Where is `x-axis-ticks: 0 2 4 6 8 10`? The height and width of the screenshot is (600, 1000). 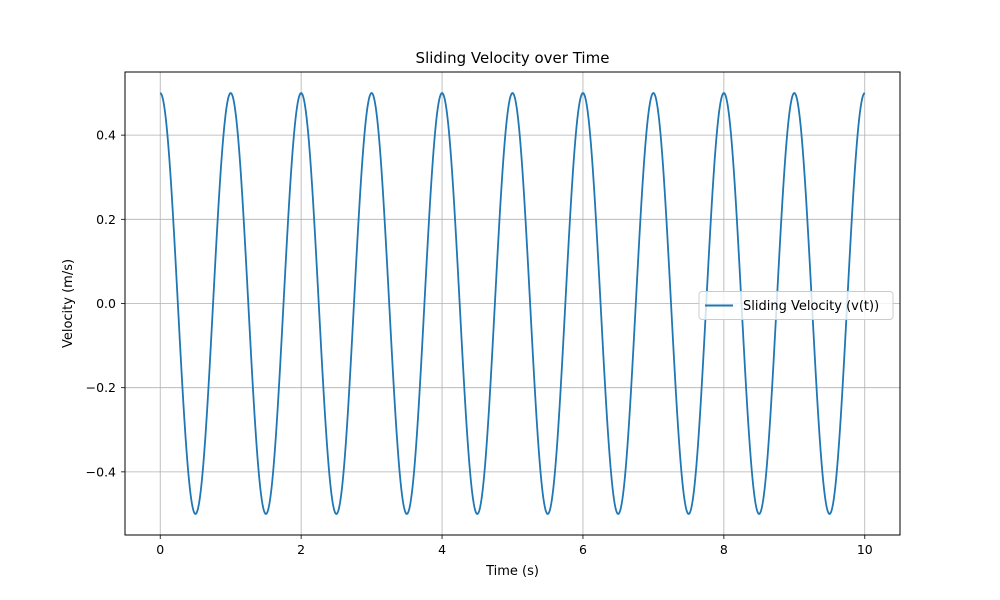 x-axis-ticks: 0 2 4 6 8 10 is located at coordinates (514, 546).